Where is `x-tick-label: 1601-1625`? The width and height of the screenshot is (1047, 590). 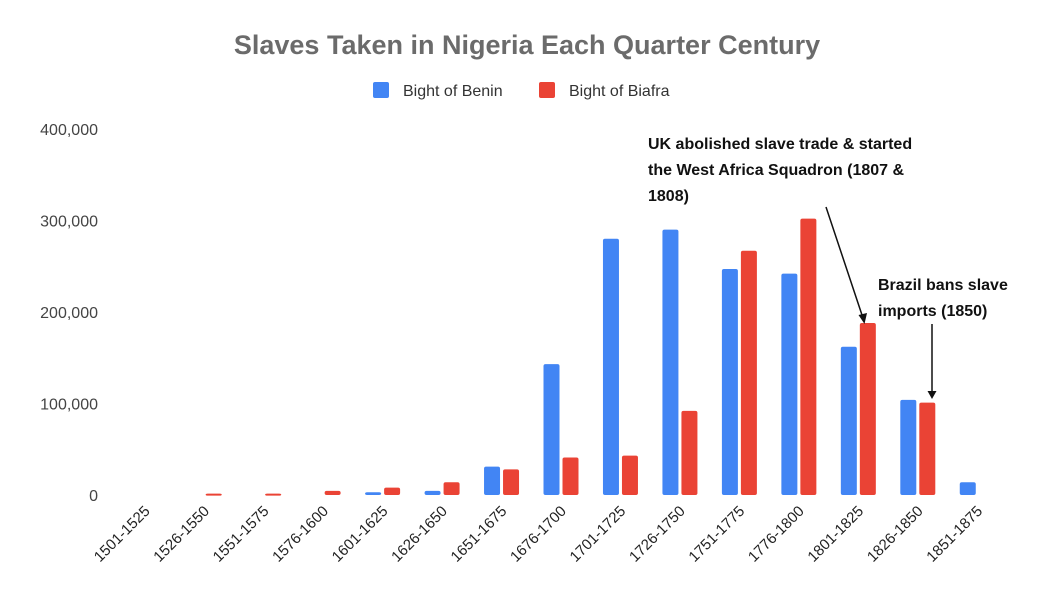 x-tick-label: 1601-1625 is located at coordinates (360, 534).